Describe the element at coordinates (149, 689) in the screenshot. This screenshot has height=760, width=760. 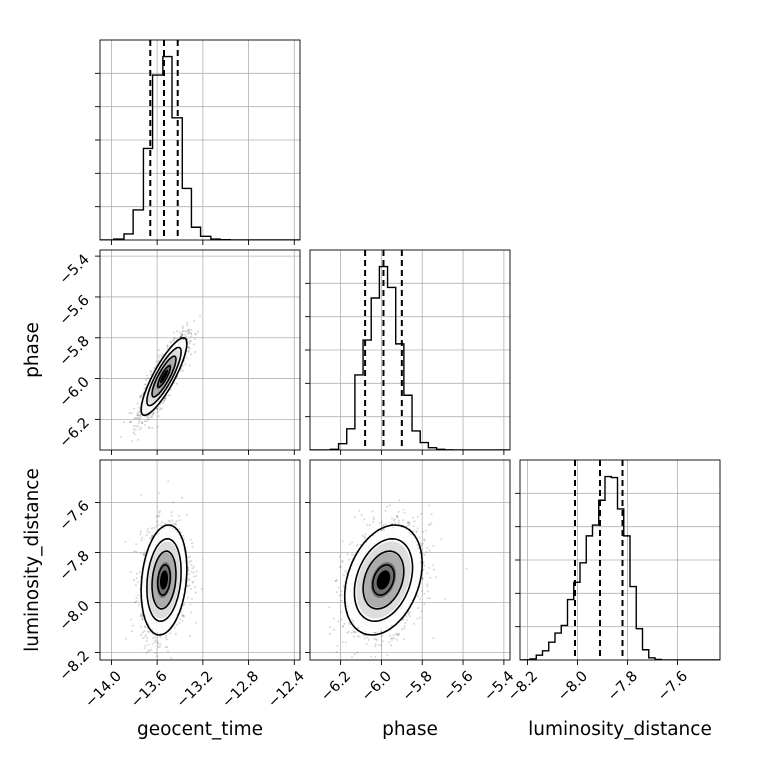
I see `x-tick-label: −13.6` at that location.